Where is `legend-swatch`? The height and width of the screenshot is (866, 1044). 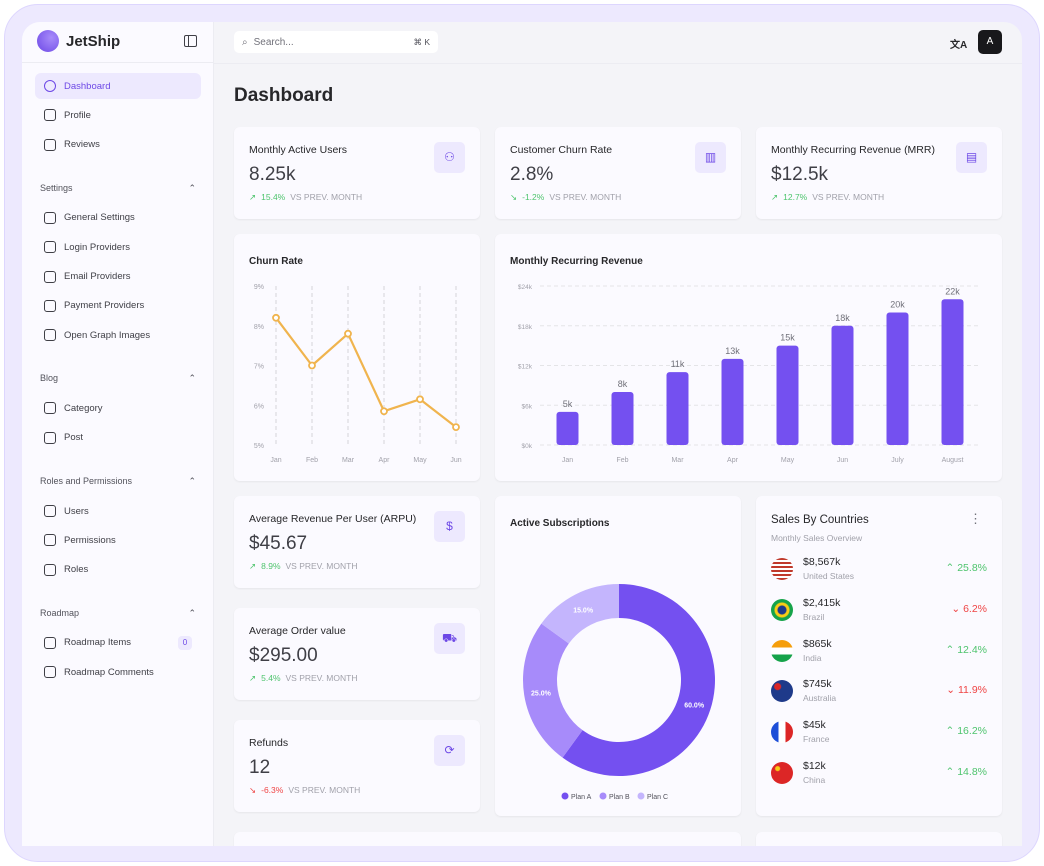
legend-swatch is located at coordinates (565, 796).